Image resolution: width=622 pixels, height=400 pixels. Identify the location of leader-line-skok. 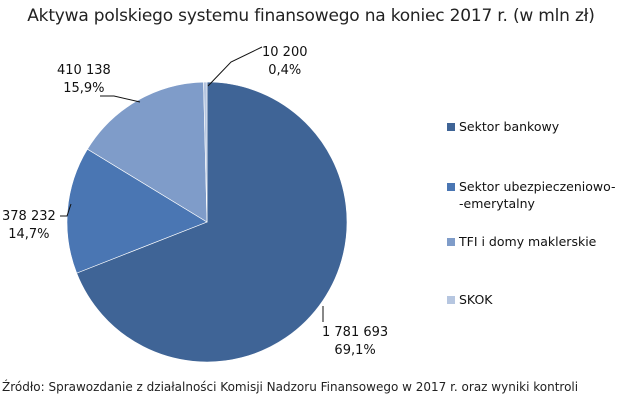
(235, 66).